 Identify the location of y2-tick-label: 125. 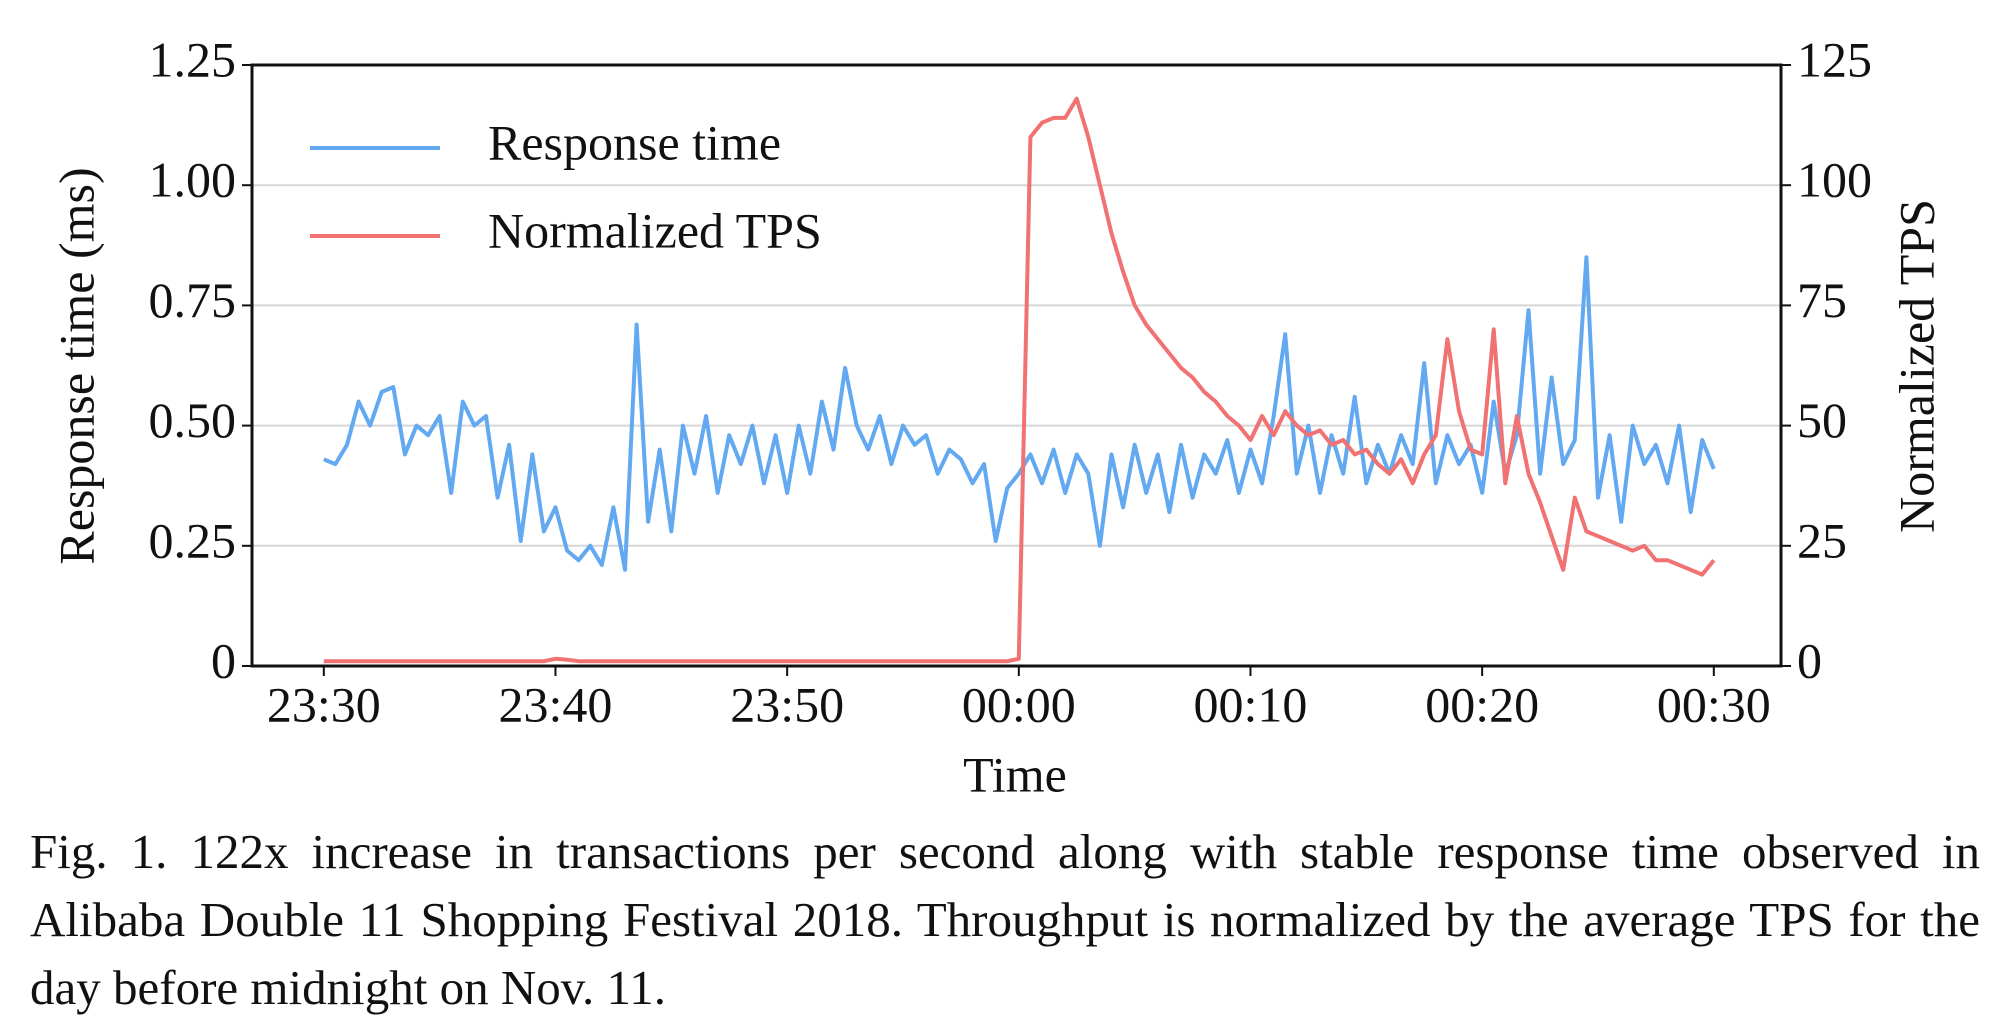
(1834, 59).